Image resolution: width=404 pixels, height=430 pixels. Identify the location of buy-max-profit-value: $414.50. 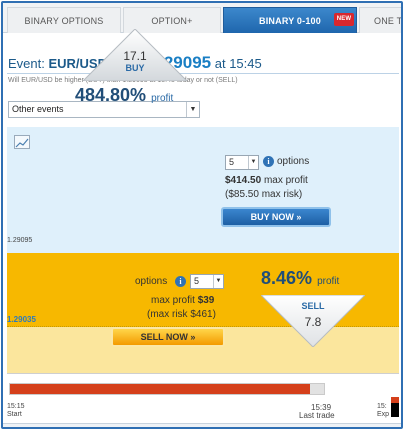
(243, 180).